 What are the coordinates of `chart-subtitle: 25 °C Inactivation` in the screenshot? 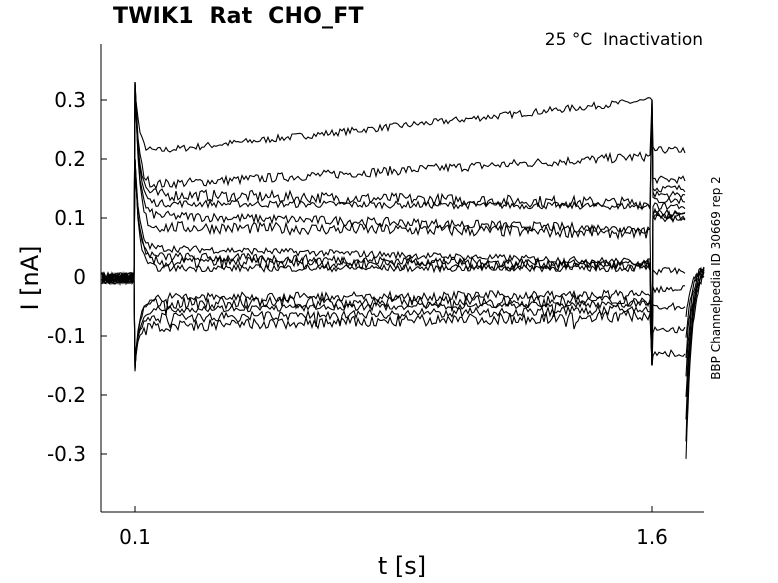 It's located at (623, 40).